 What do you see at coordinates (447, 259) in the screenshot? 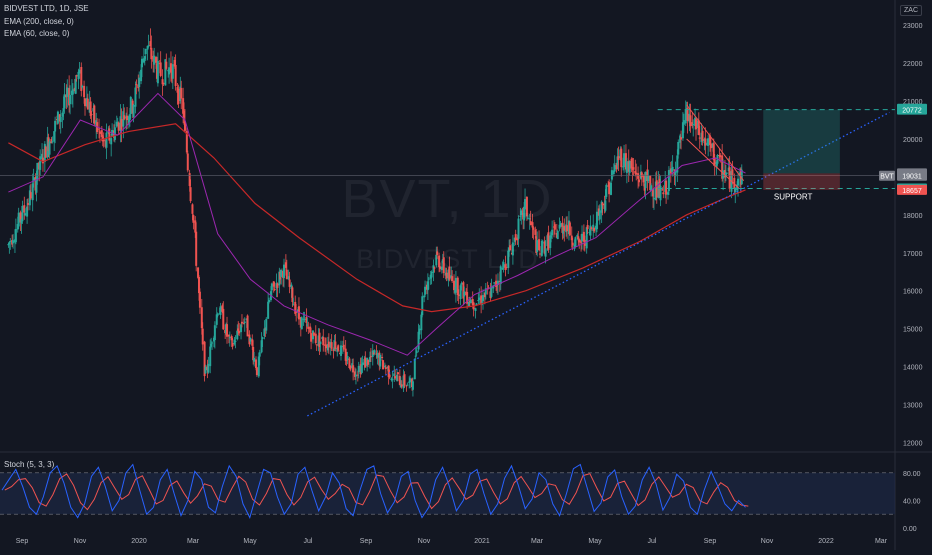
I see `watermark-name: BIDVEST LTD` at bounding box center [447, 259].